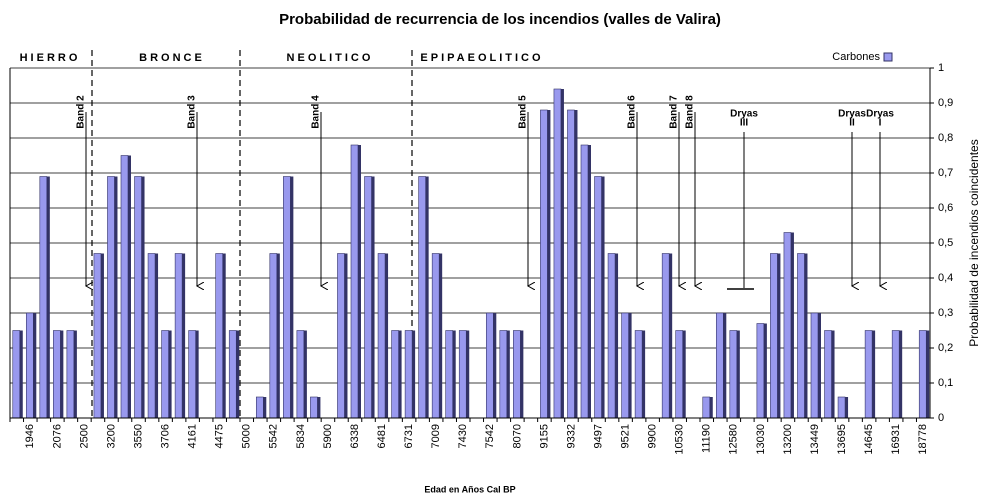 The width and height of the screenshot is (983, 496). What do you see at coordinates (523, 112) in the screenshot?
I see `annotation: Band 5` at bounding box center [523, 112].